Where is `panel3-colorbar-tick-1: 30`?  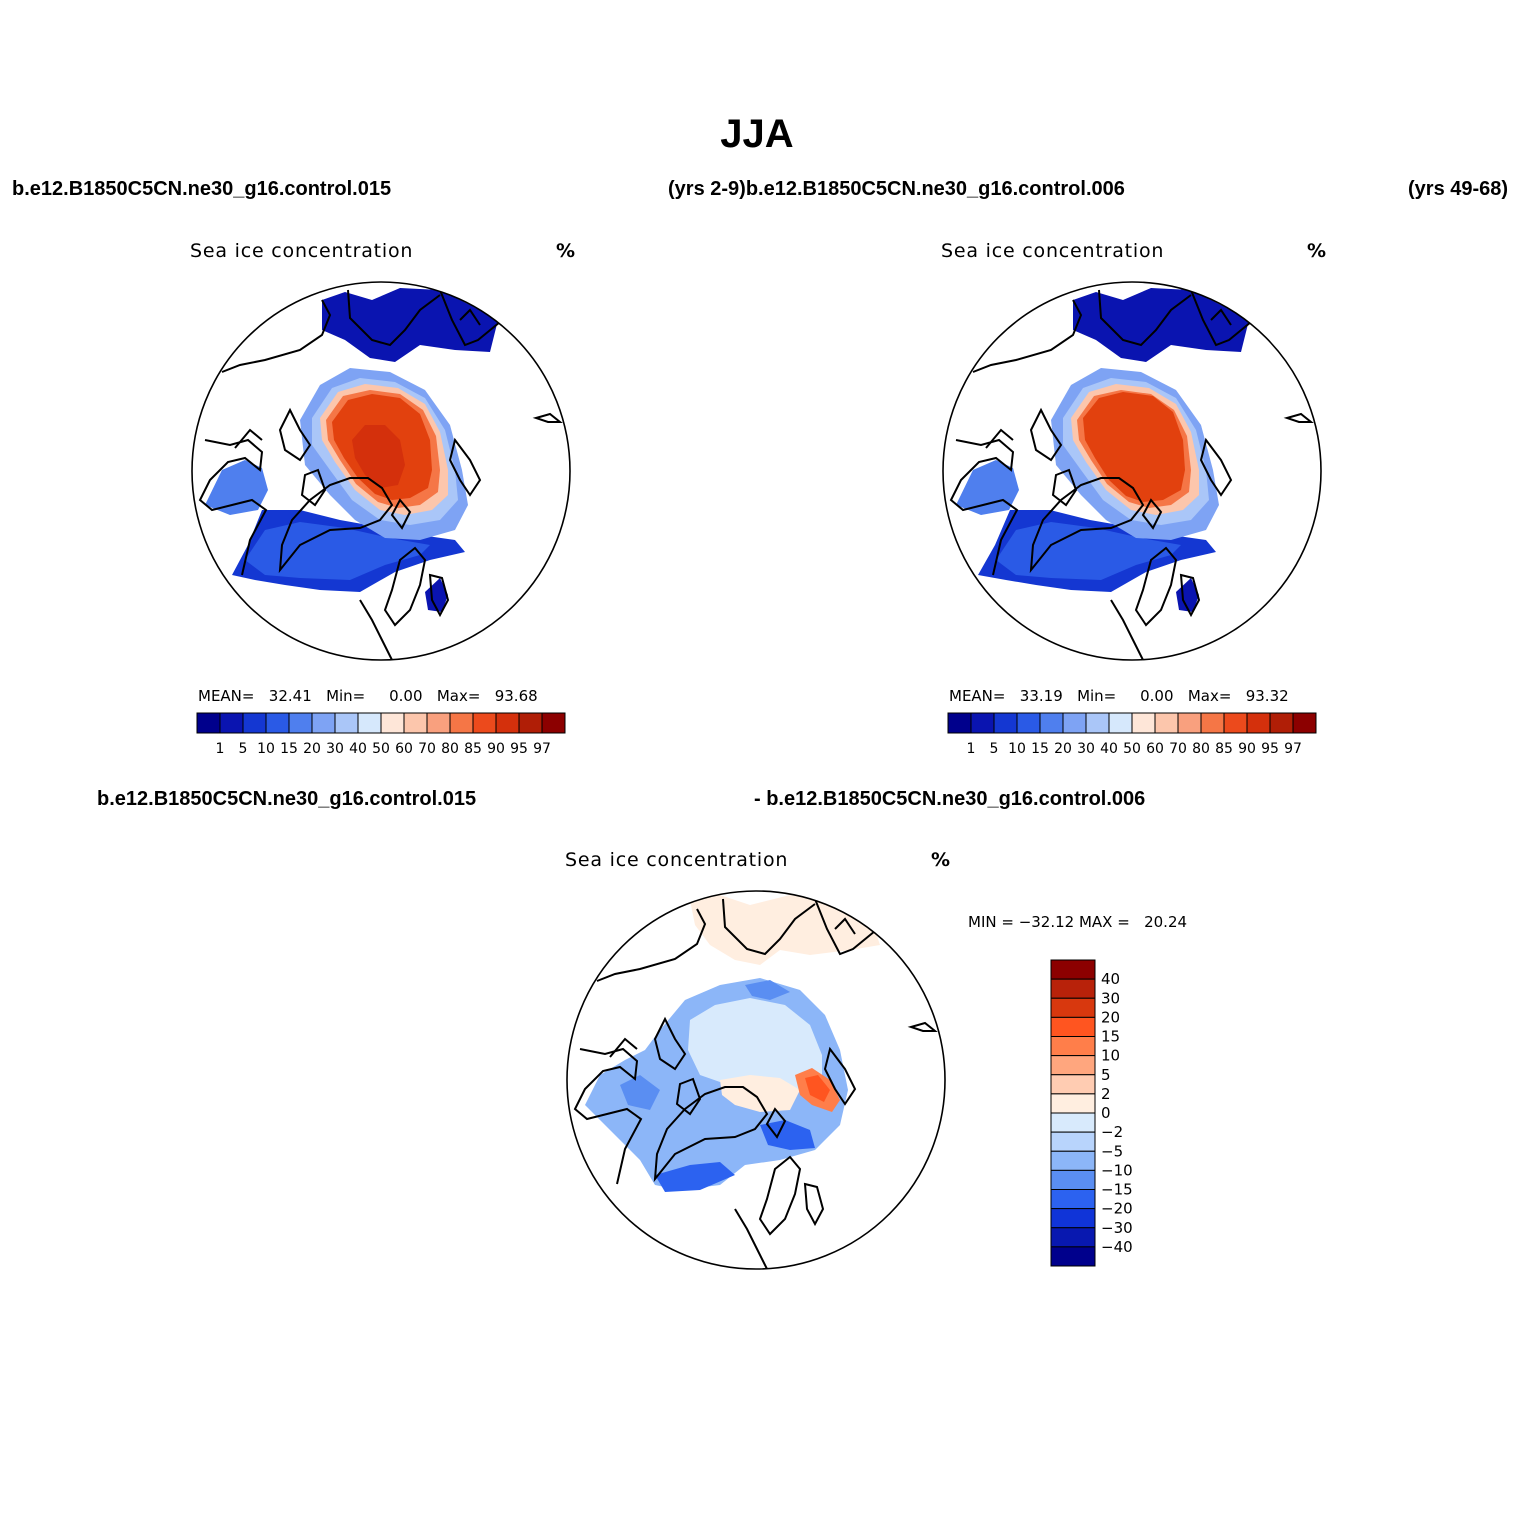 panel3-colorbar-tick-1: 30 is located at coordinates (1110, 998).